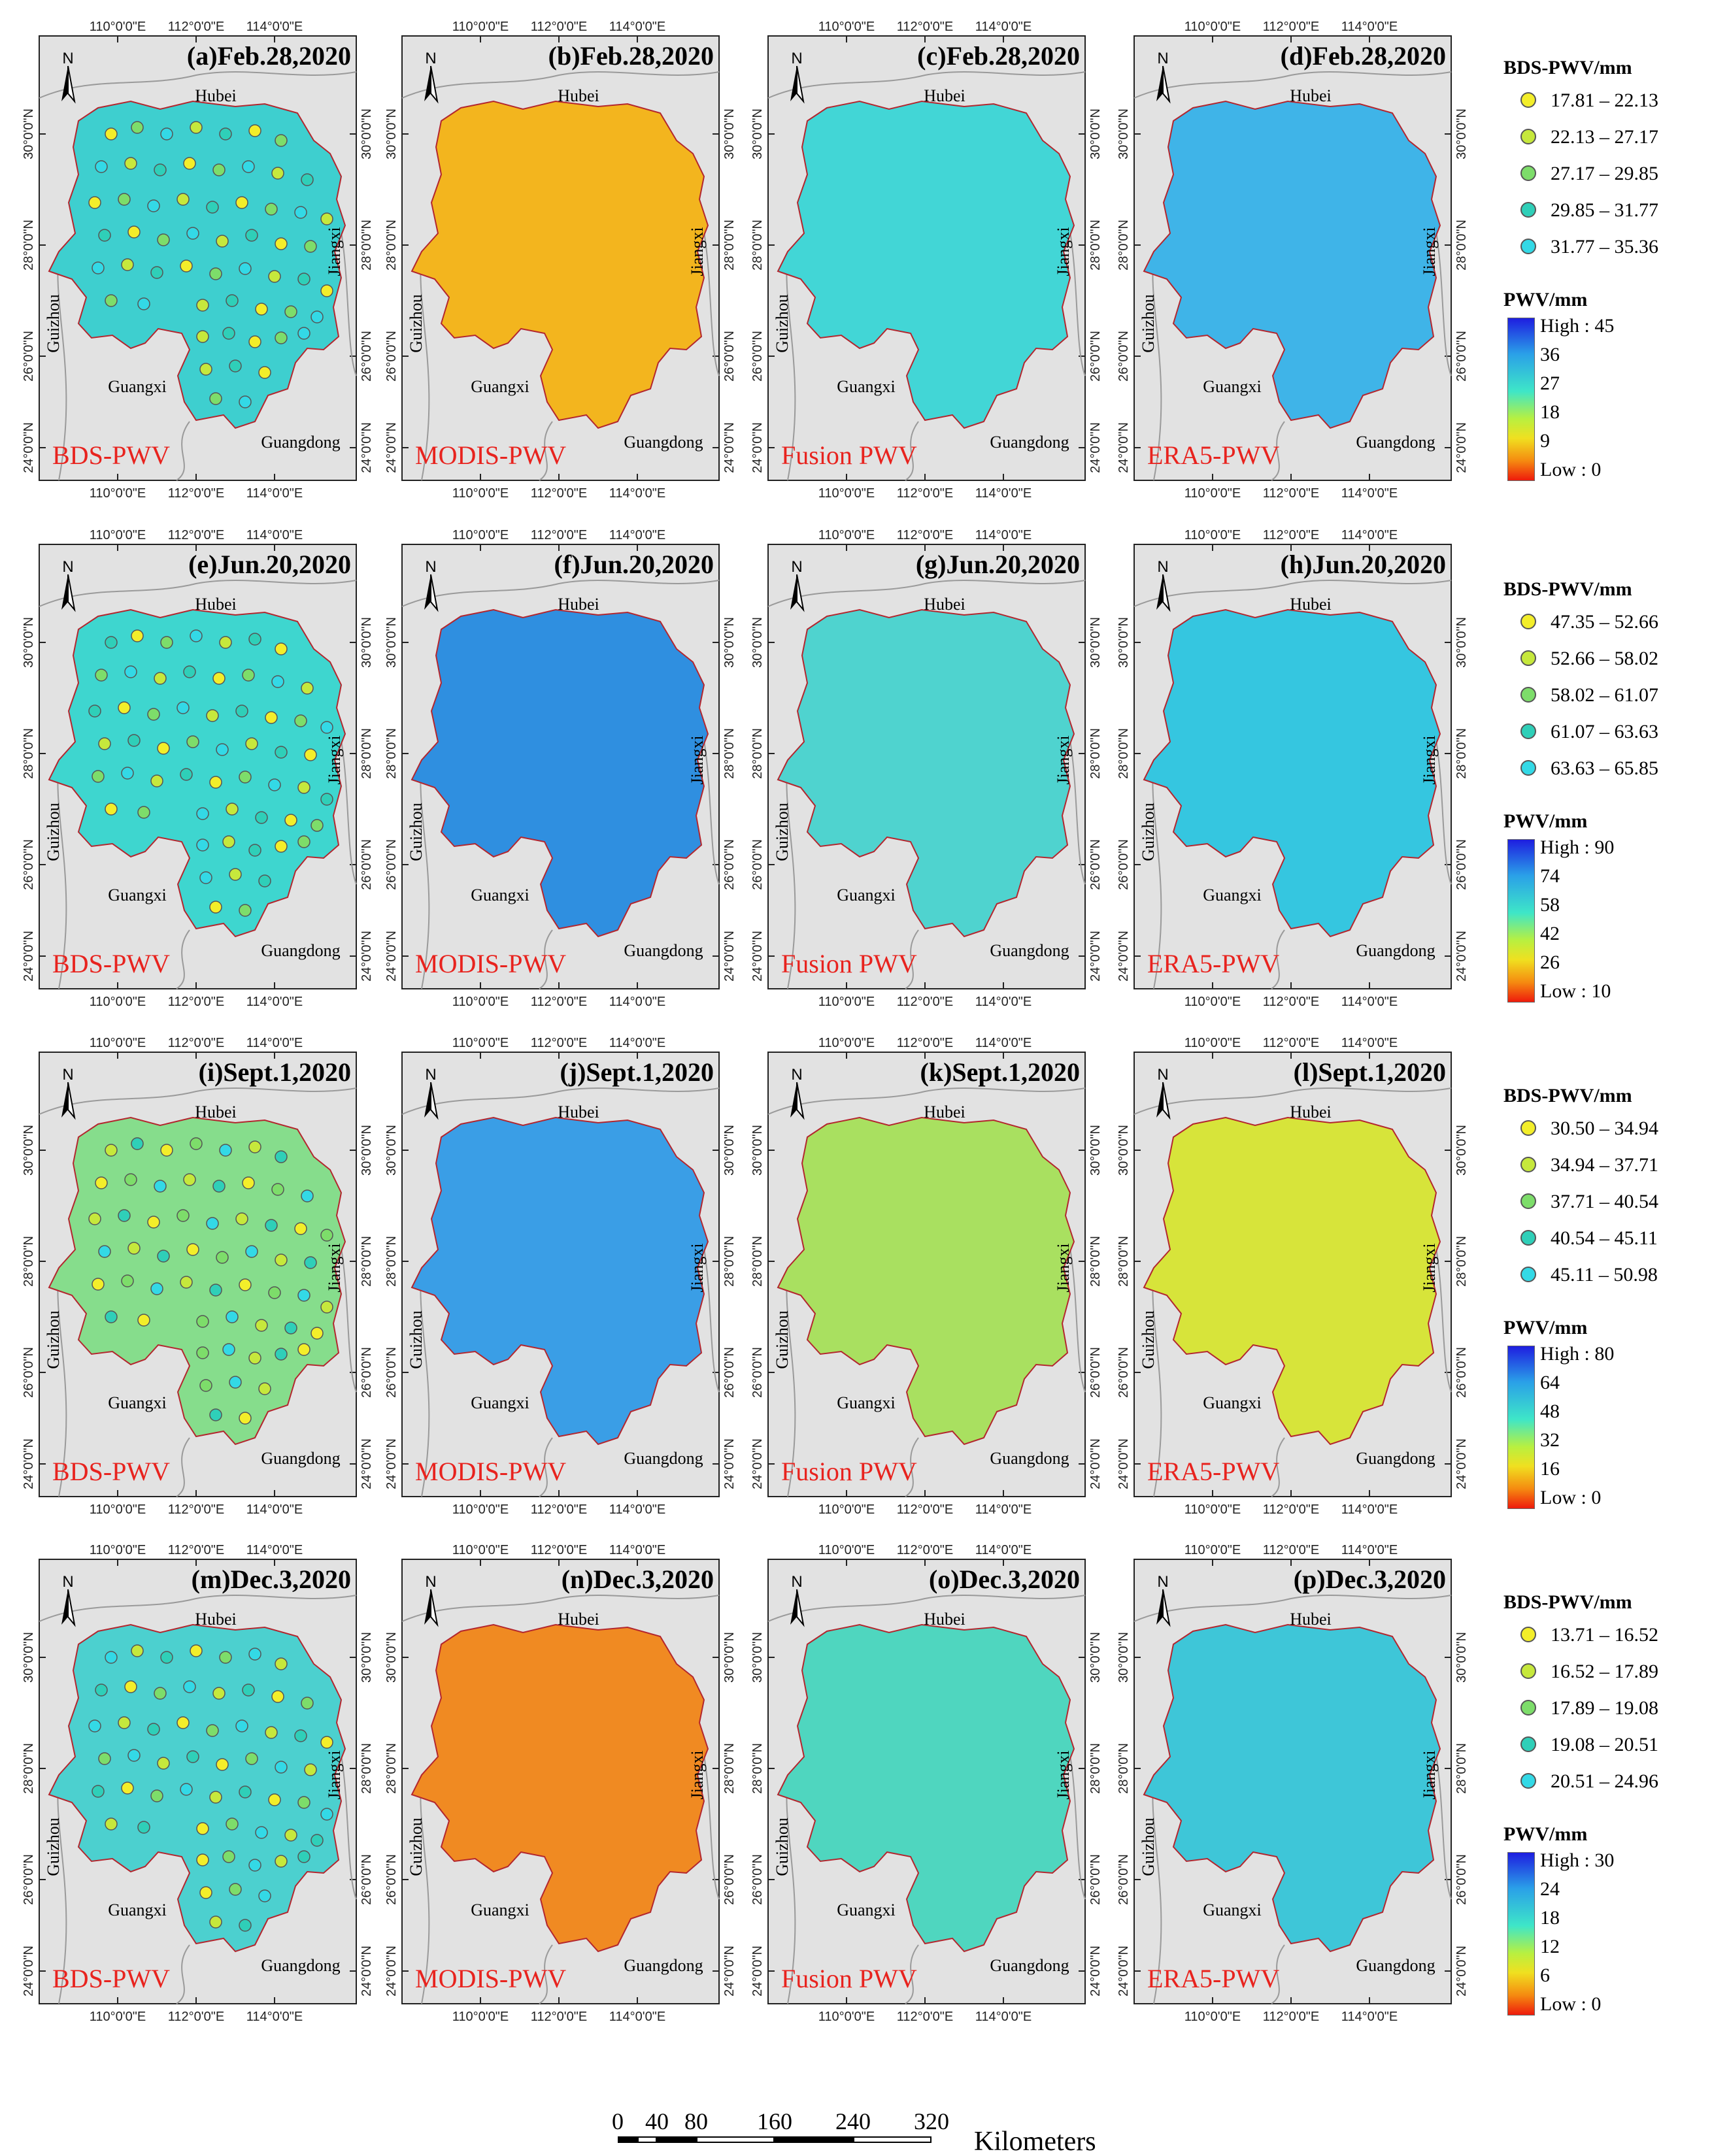 This screenshot has height=2156, width=1712. Describe the element at coordinates (1213, 1002) in the screenshot. I see `lon-label-bottom: 110°0'0"E` at that location.